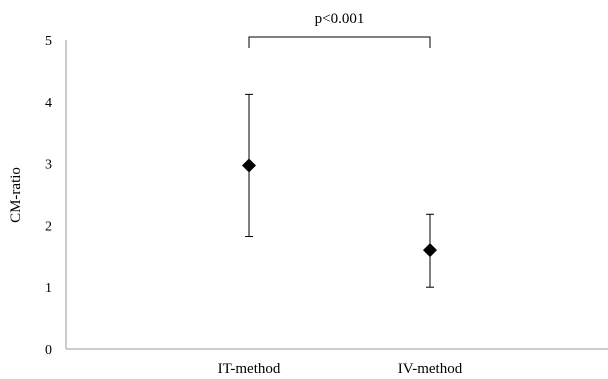 This screenshot has height=379, width=608. Describe the element at coordinates (48, 165) in the screenshot. I see `y-tick-label: 3` at that location.